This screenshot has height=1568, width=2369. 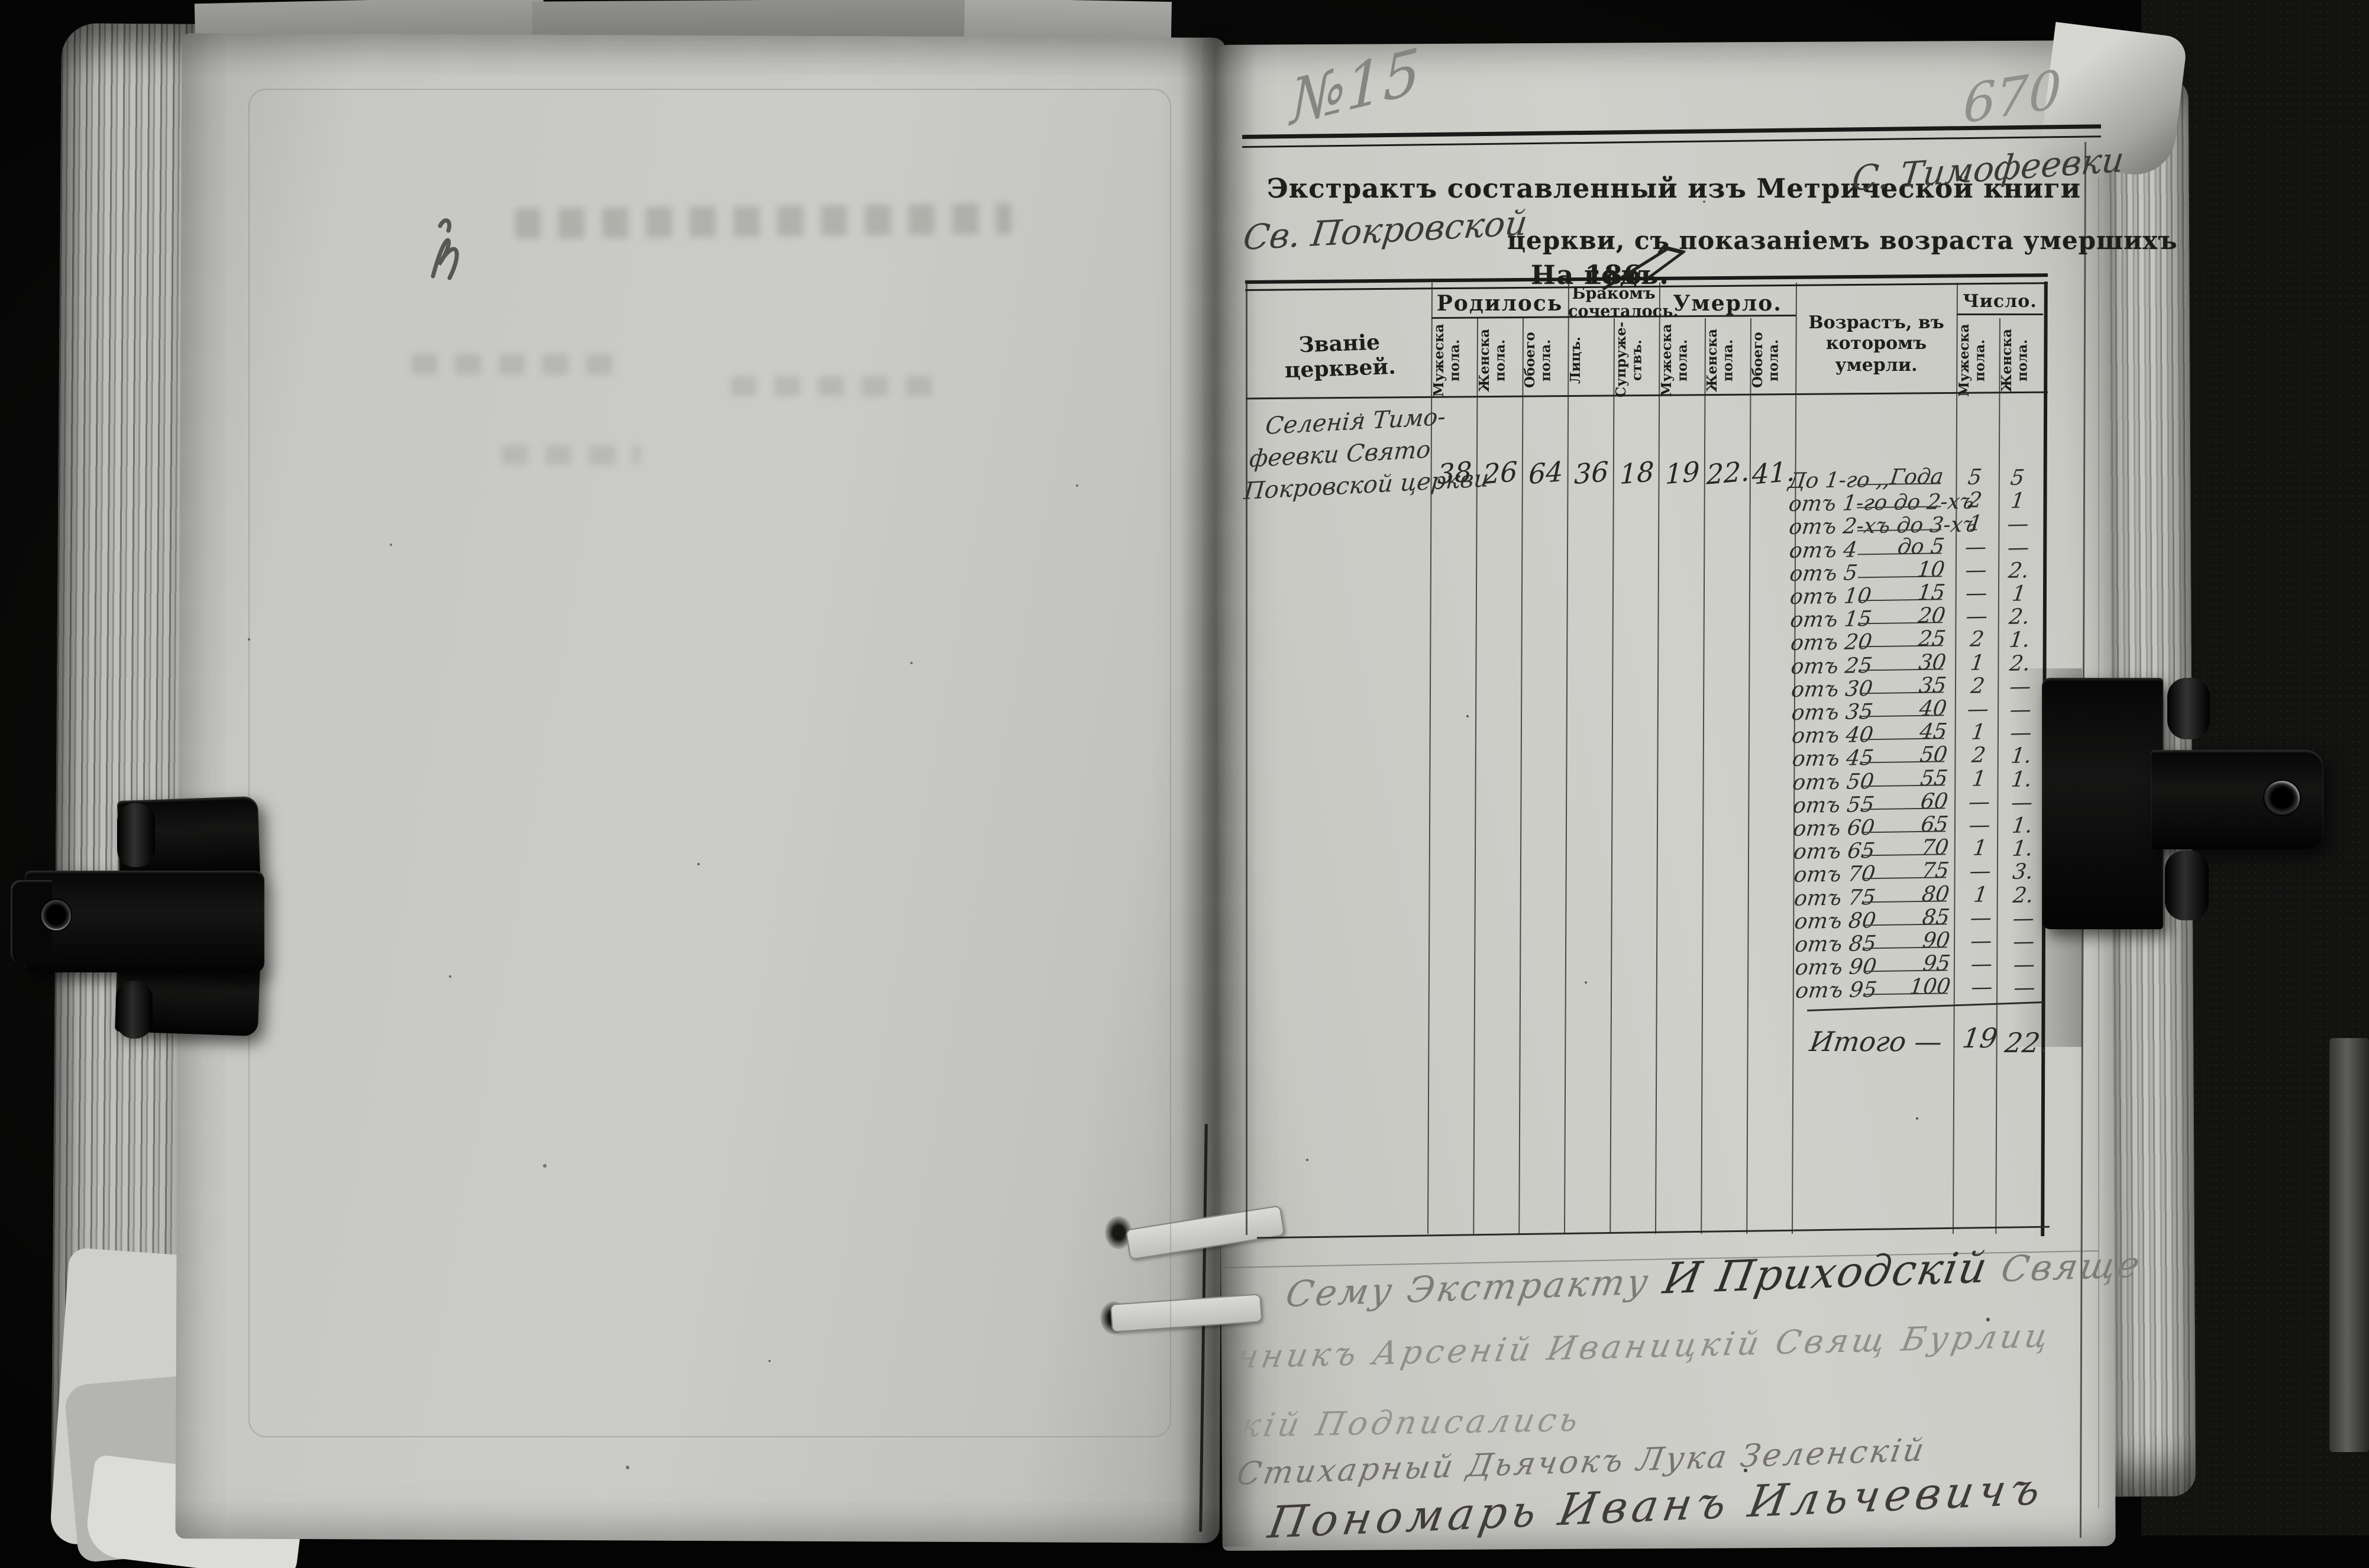 What do you see at coordinates (1500, 473) in the screenshot?
I see `value-born-female: 26` at bounding box center [1500, 473].